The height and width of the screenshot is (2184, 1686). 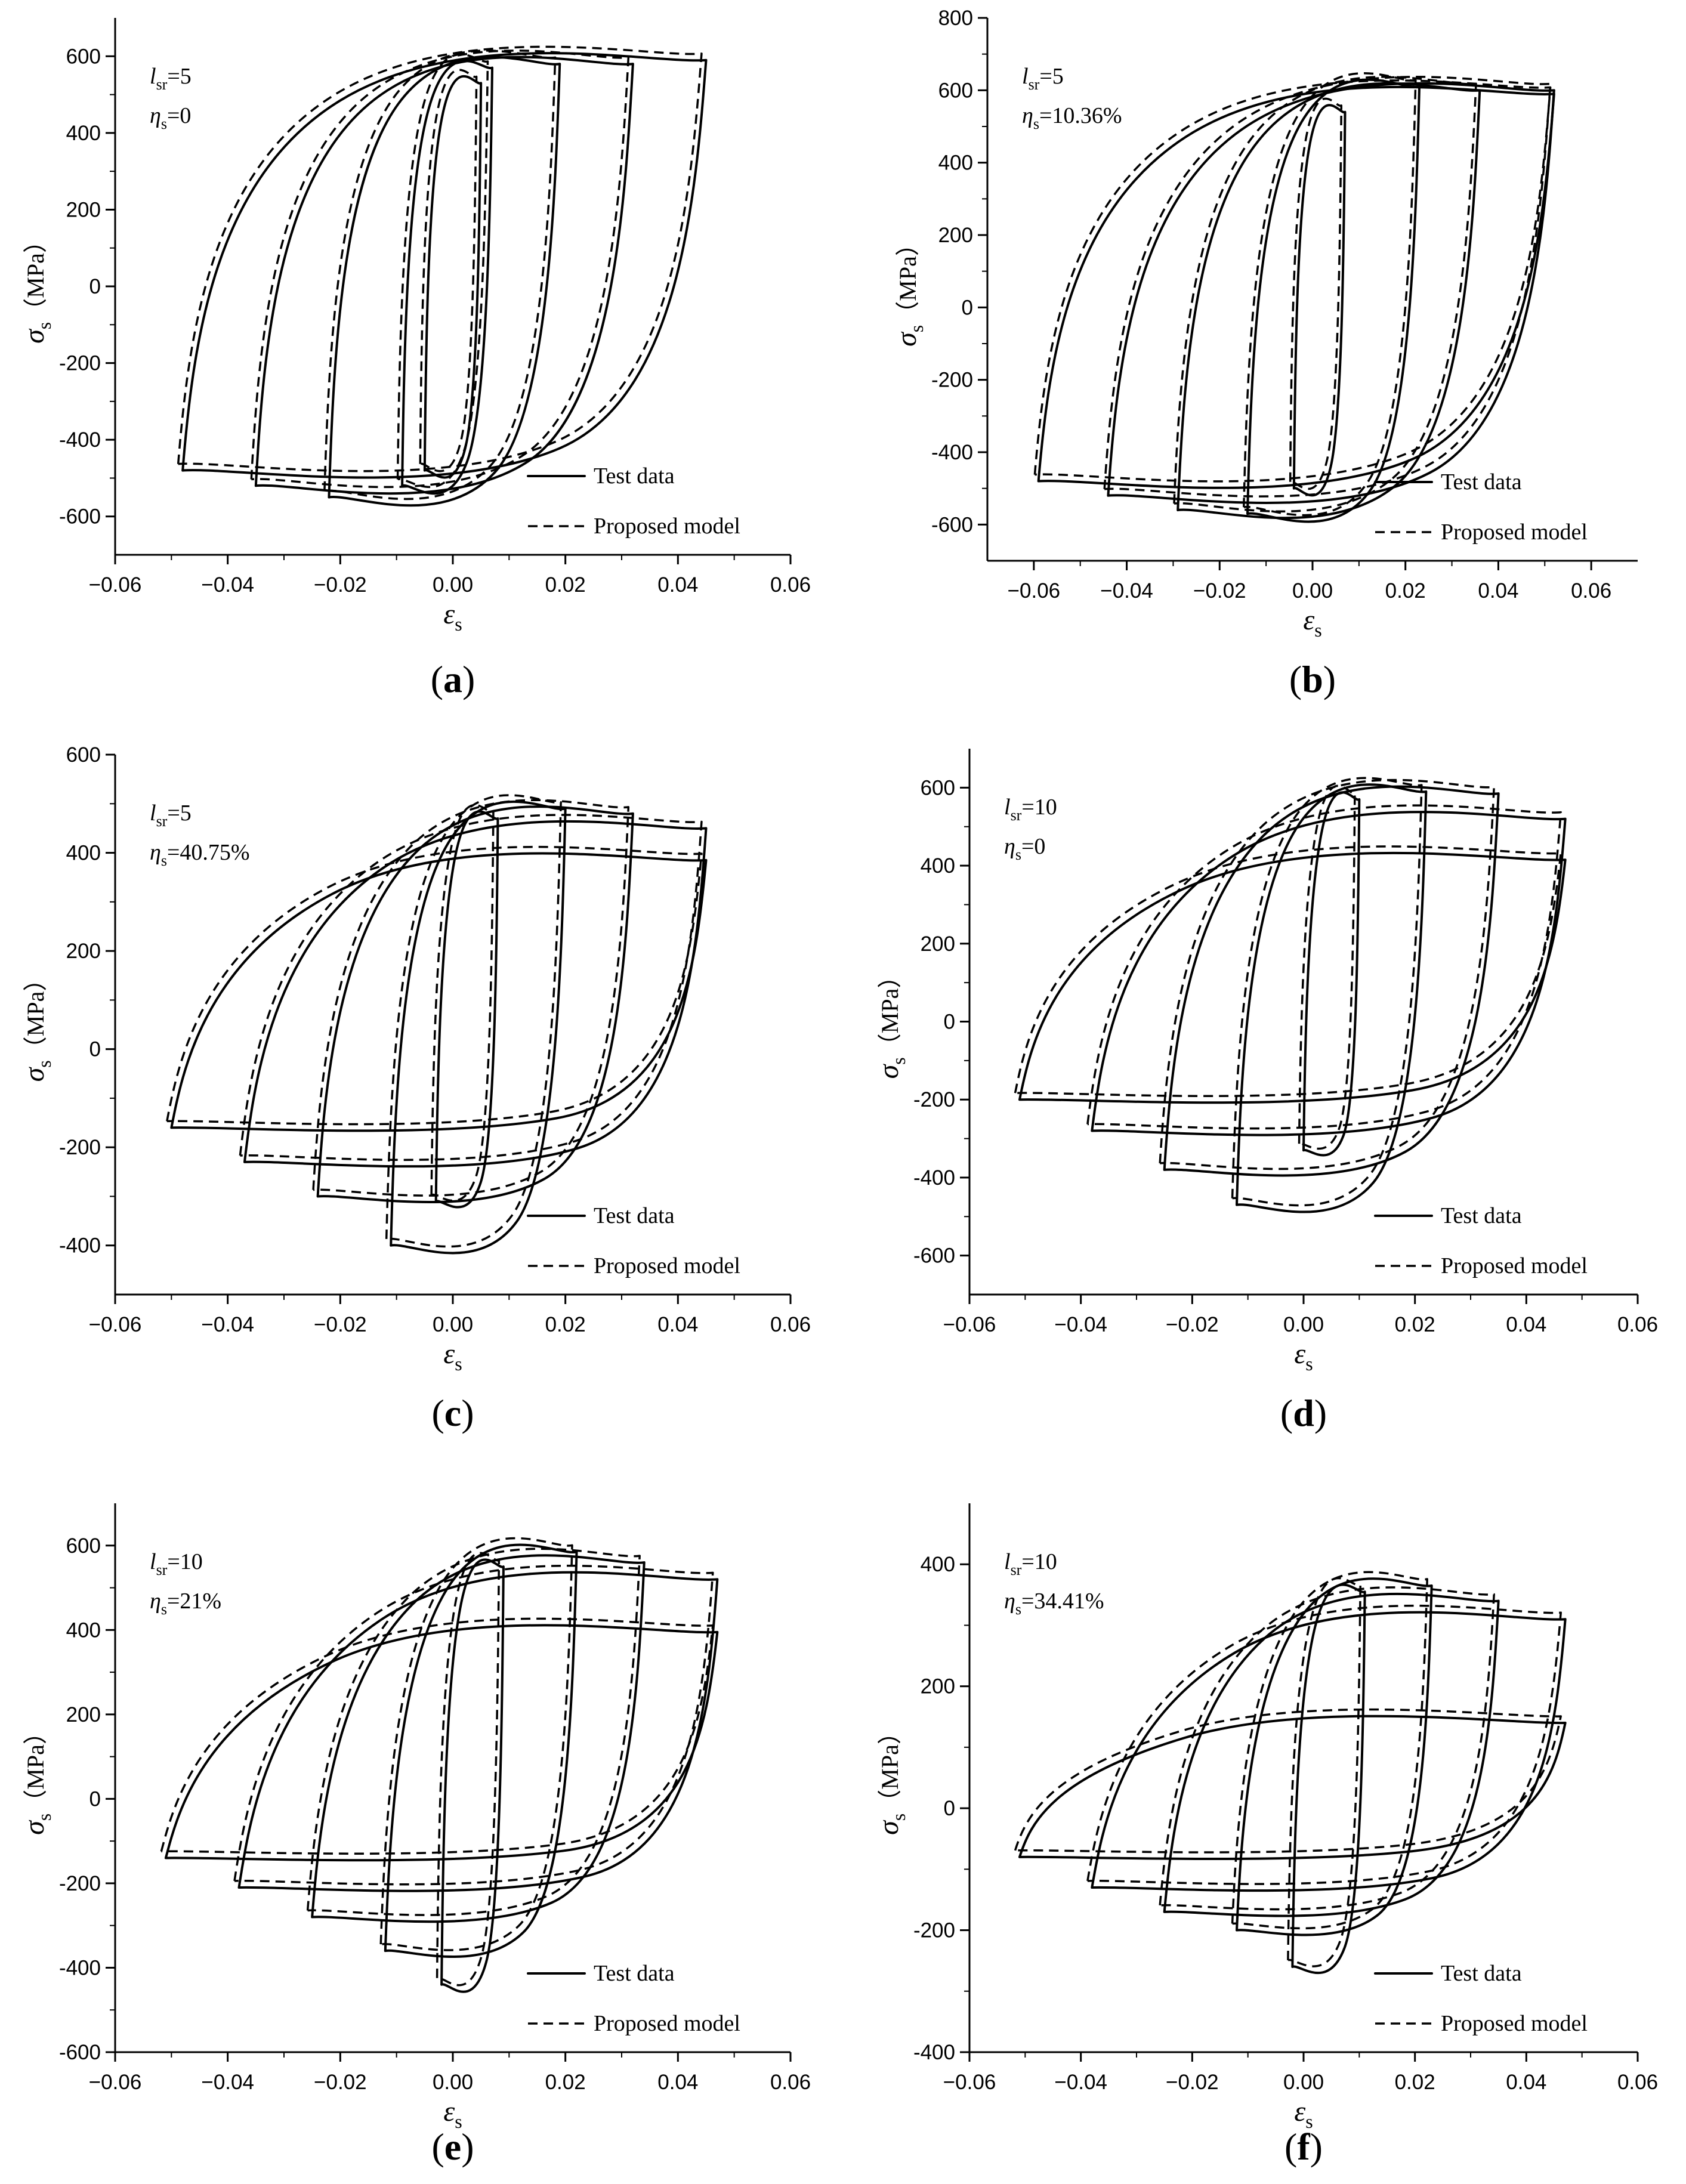 I want to click on panel-label: (f), so click(x=1303, y=2147).